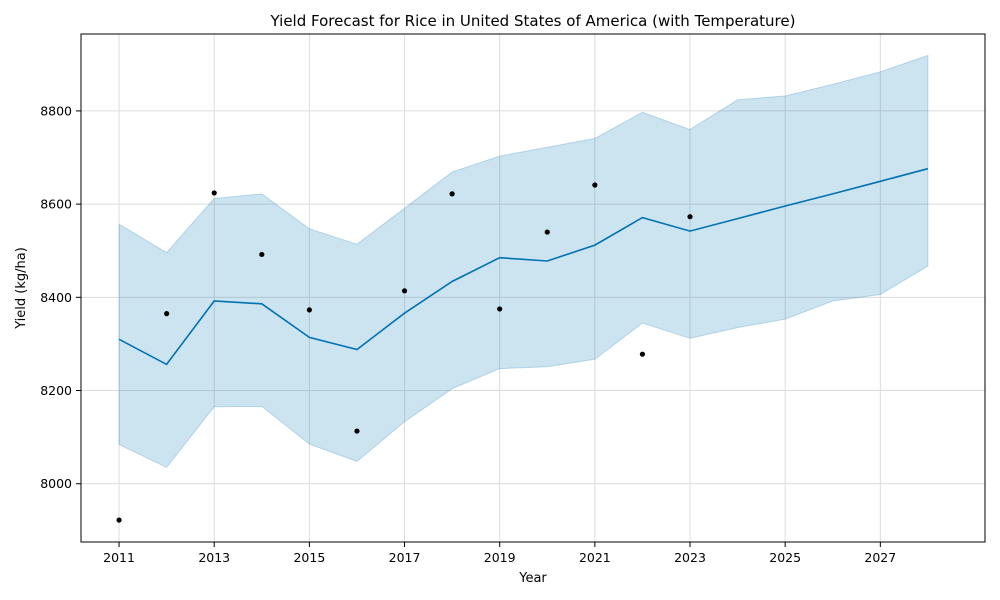 Image resolution: width=1000 pixels, height=600 pixels. I want to click on y-tick-label: 8800, so click(56, 110).